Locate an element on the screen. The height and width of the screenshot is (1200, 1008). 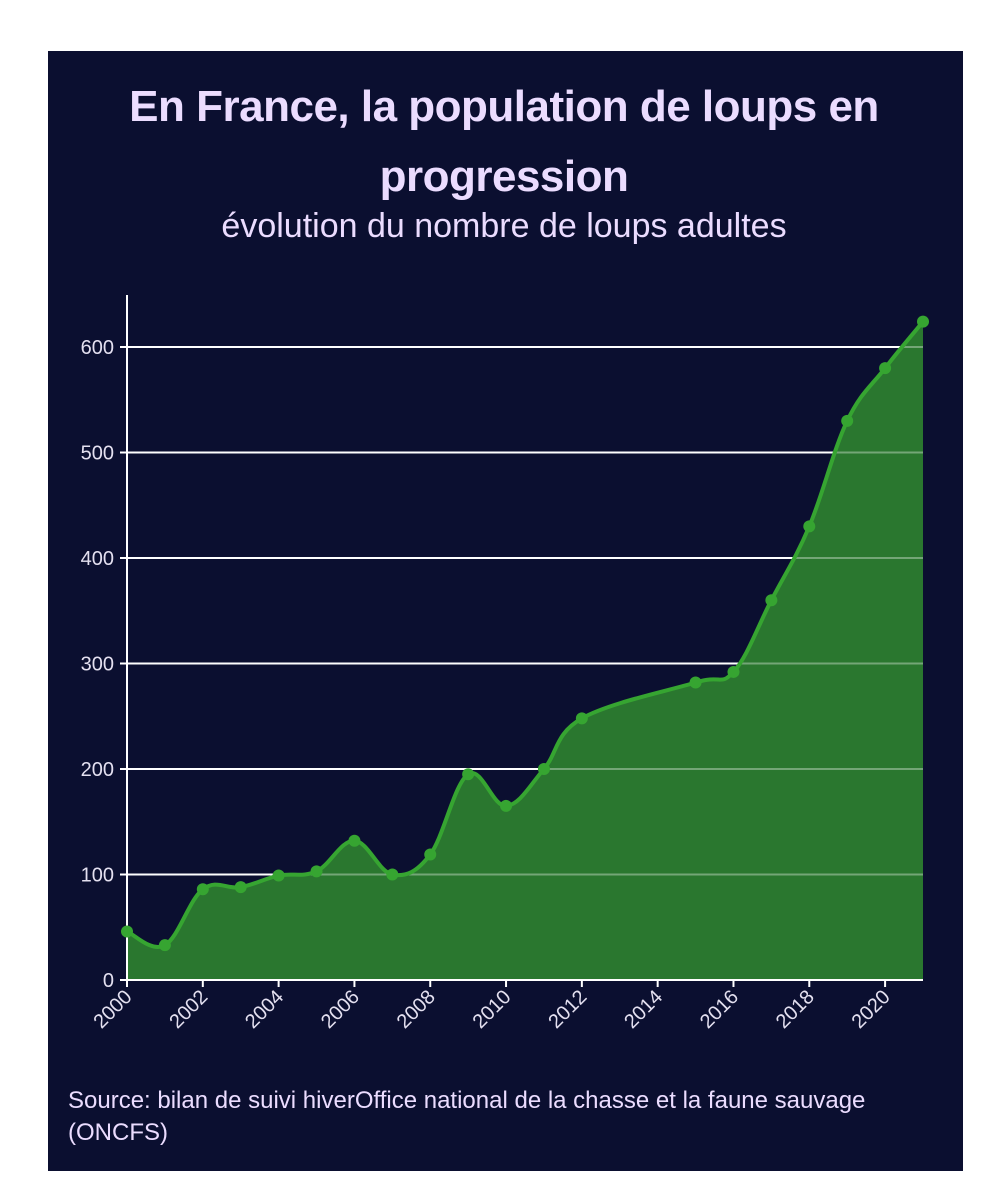
data-point-2012 is located at coordinates (581, 718).